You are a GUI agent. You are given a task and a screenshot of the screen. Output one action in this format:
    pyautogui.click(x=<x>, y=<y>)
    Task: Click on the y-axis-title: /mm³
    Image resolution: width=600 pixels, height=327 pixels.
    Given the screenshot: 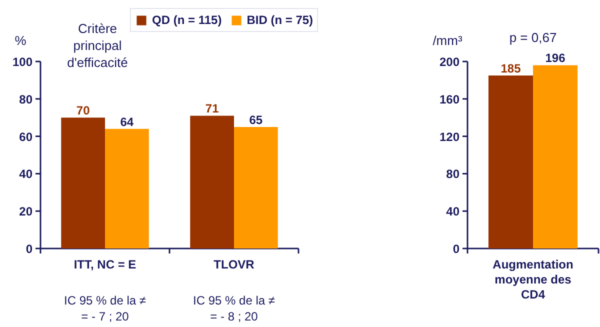 What is the action you would take?
    pyautogui.click(x=447, y=40)
    